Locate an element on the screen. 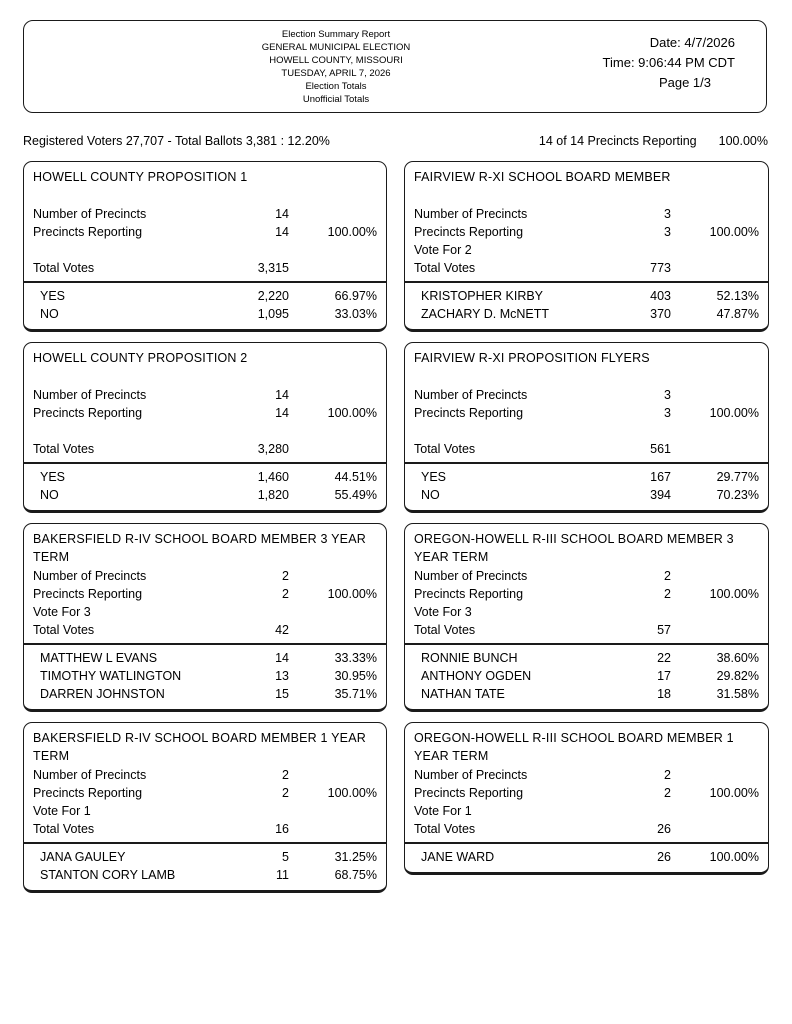 This screenshot has width=792, height=1024. candidate-row: STANTON CORY LAMB 11 68.75% is located at coordinates (205, 875).